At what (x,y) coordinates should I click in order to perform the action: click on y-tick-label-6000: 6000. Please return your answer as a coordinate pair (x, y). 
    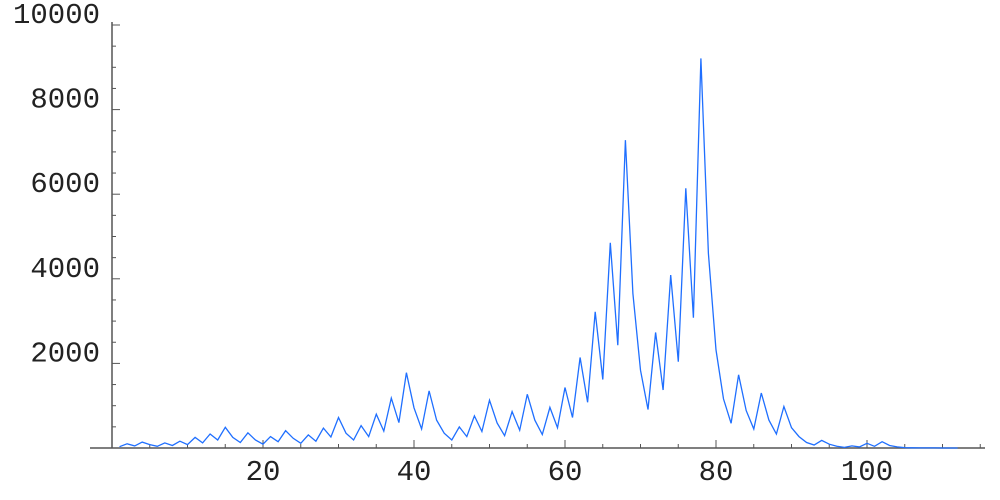
    Looking at the image, I should click on (65, 184).